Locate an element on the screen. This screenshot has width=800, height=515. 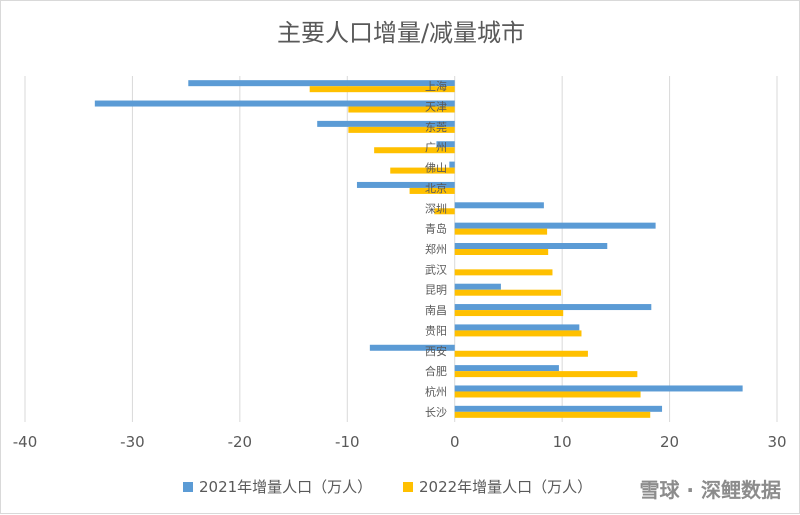
watermark: 雪球 · 深鲤数据 is located at coordinates (710, 490).